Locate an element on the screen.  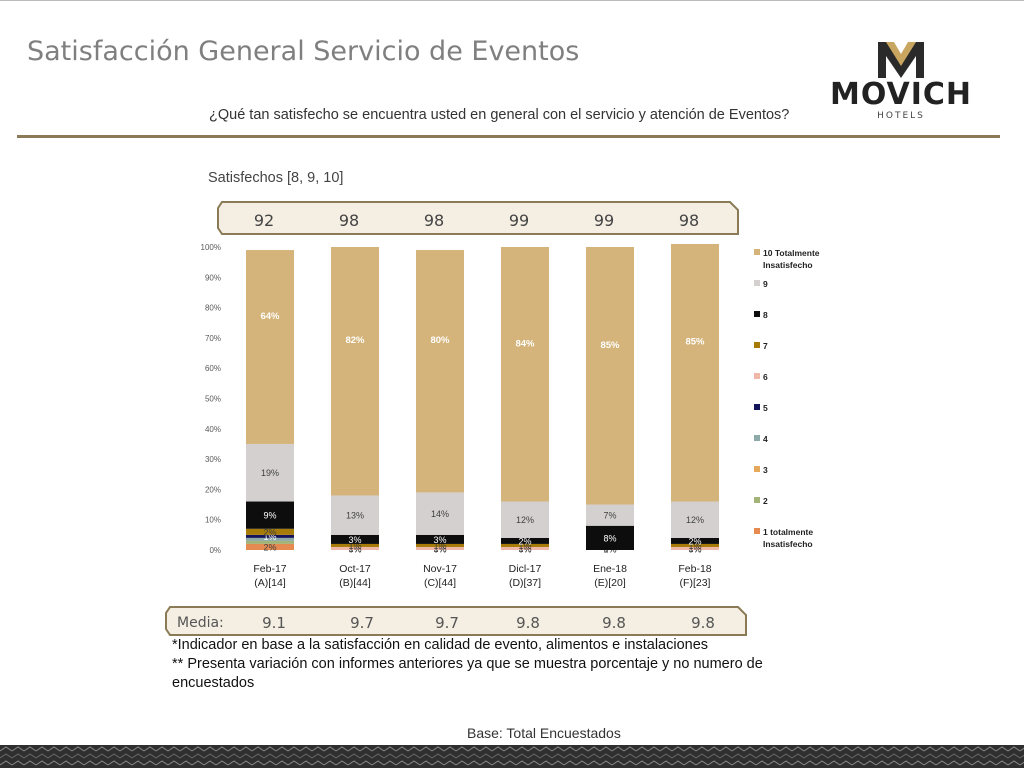
decorative-footer-band is located at coordinates (512, 756).